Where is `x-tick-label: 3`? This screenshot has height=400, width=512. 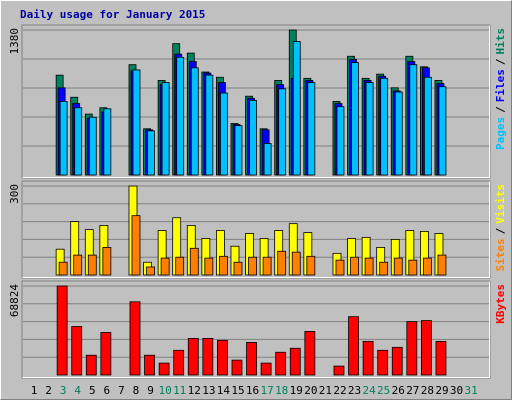 x-tick-label: 3 is located at coordinates (63, 390).